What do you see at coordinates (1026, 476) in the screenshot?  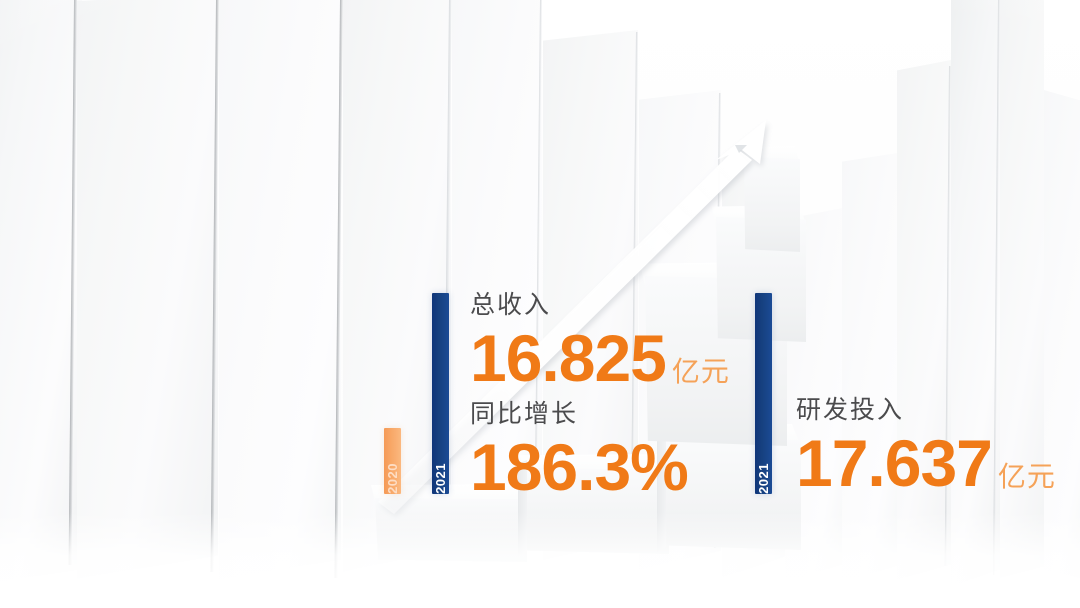 I see `stat-rd-investment-unit: 亿元` at bounding box center [1026, 476].